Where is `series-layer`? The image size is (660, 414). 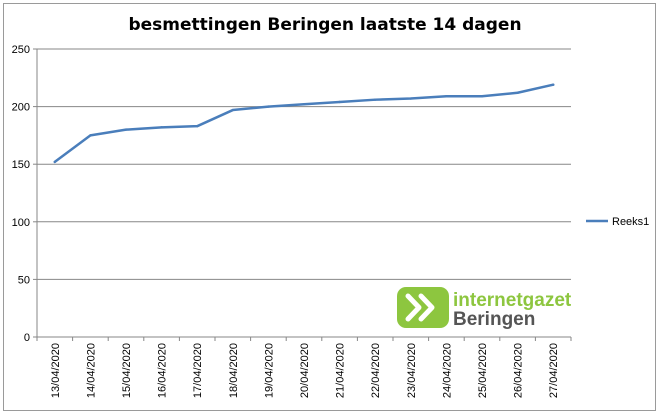 series-layer is located at coordinates (304, 123).